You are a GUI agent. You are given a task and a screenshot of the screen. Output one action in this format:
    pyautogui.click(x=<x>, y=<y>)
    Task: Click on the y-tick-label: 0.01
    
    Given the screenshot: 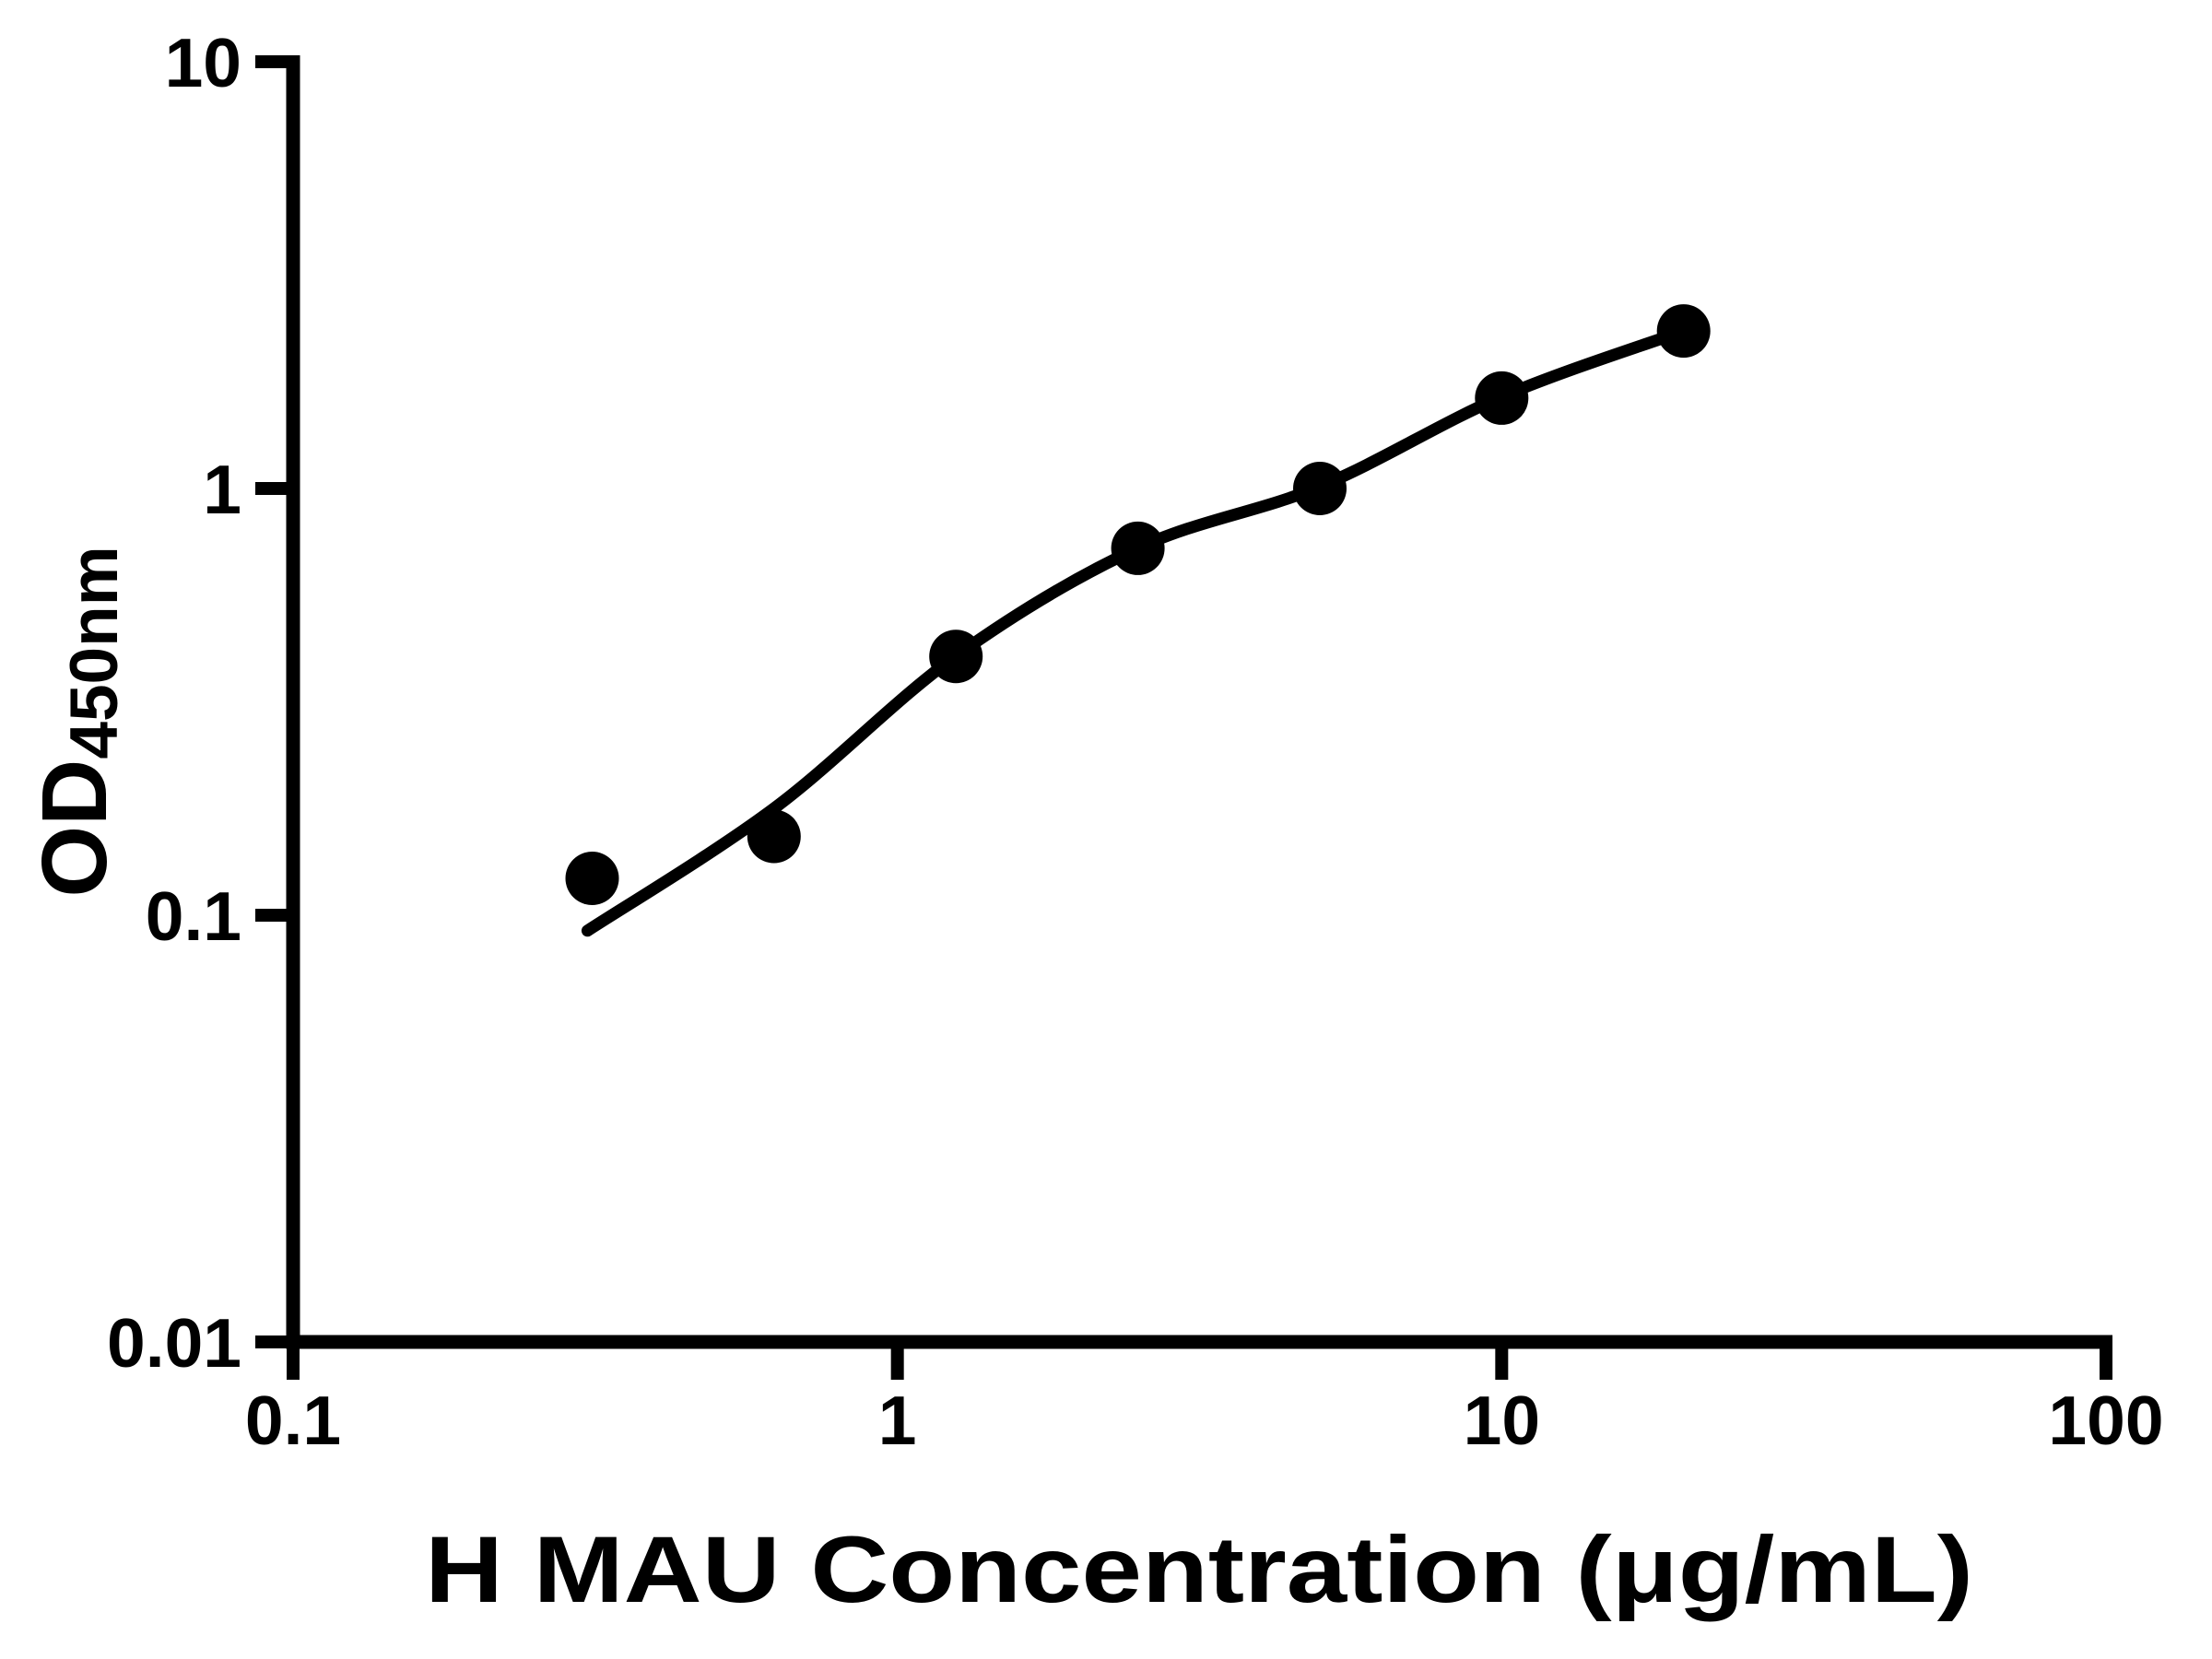 What is the action you would take?
    pyautogui.click(x=174, y=1343)
    